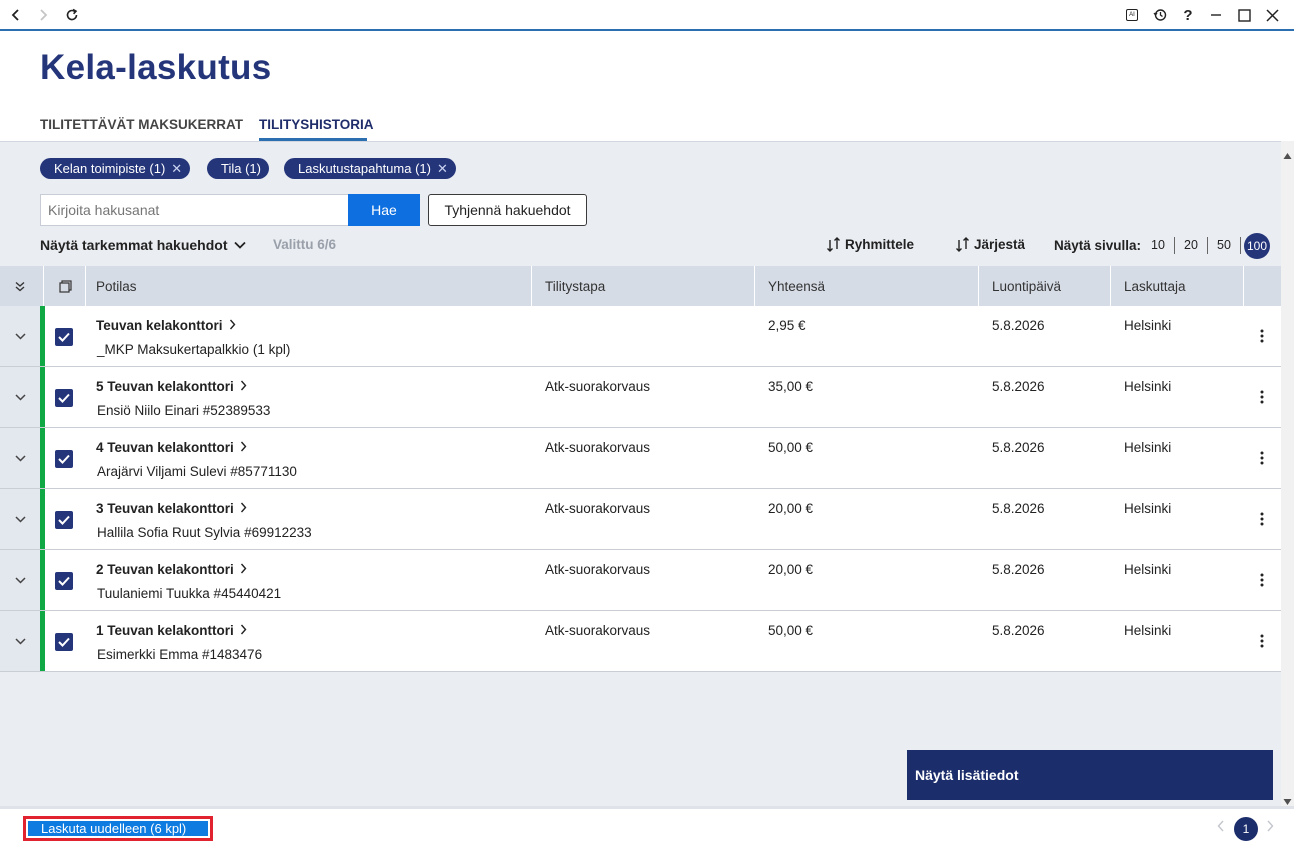 The image size is (1294, 848). Describe the element at coordinates (1098, 245) in the screenshot. I see `per-page-label: Näytä sivulla:` at that location.